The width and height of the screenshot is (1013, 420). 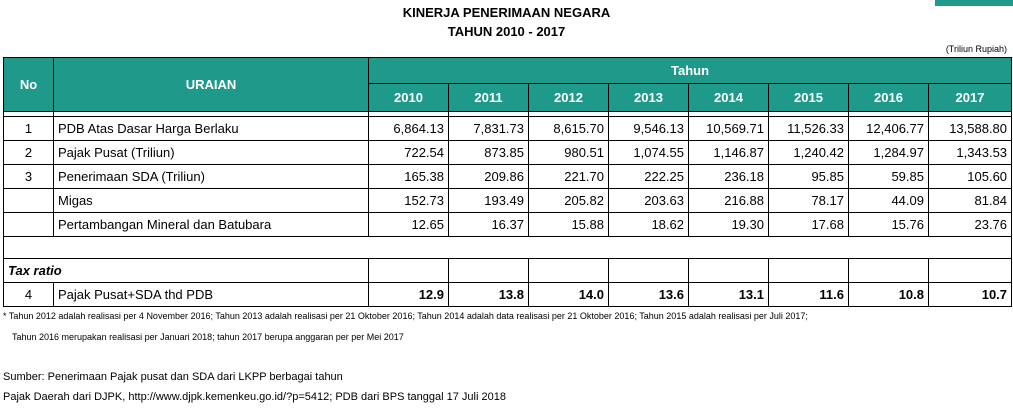 What do you see at coordinates (728, 152) in the screenshot?
I see `cell-value: 1,146.87` at bounding box center [728, 152].